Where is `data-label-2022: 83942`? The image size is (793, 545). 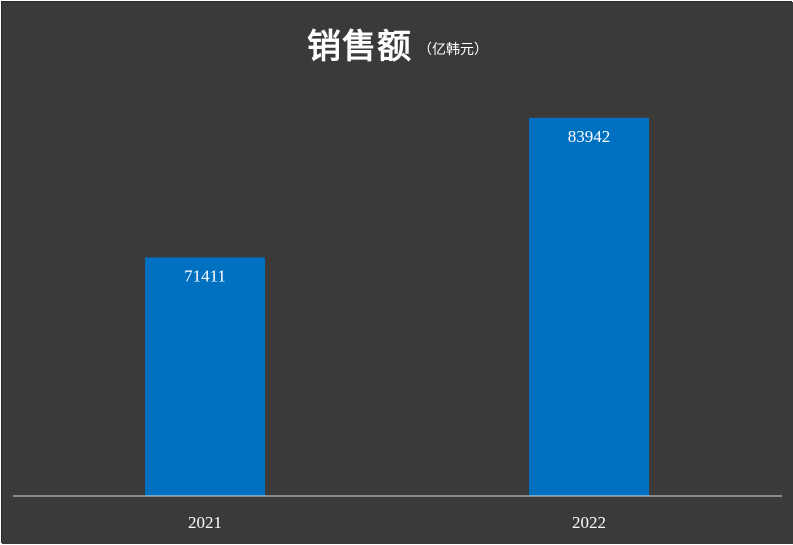 data-label-2022: 83942 is located at coordinates (589, 136).